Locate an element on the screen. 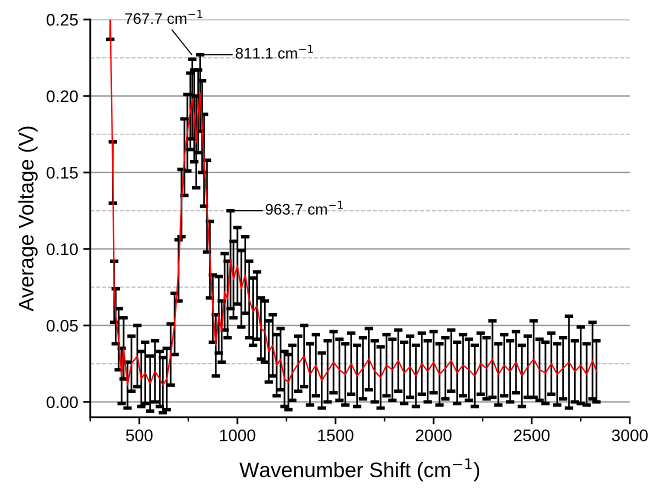 Image resolution: width=654 pixels, height=488 pixels. annotation: 767.7 cm$^{−1}$ is located at coordinates (163, 17).